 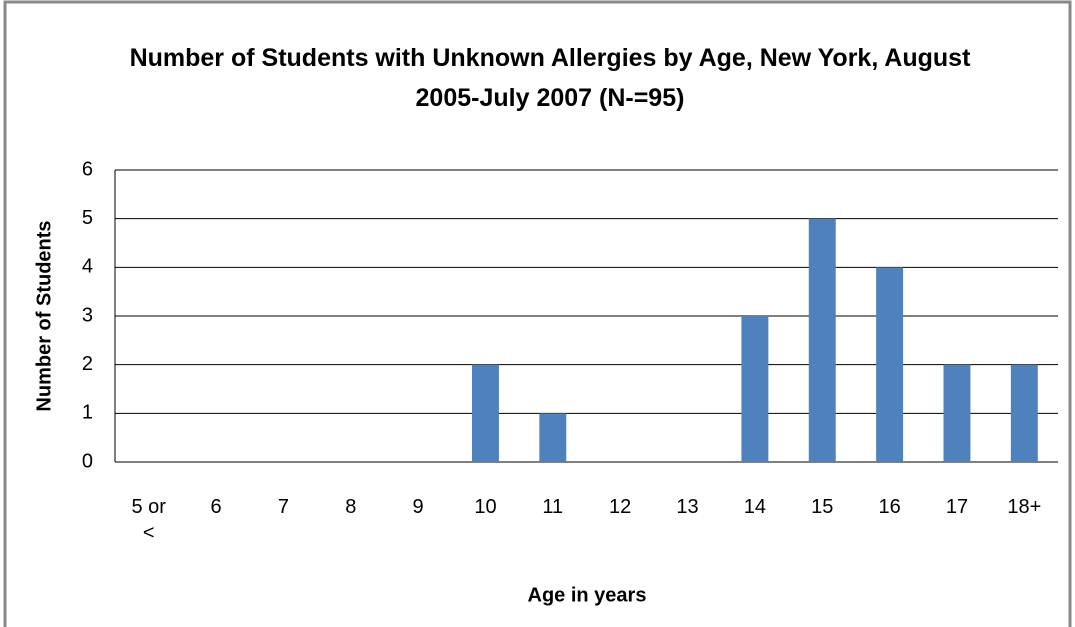 I want to click on y-tick-label: 5, so click(x=87, y=218).